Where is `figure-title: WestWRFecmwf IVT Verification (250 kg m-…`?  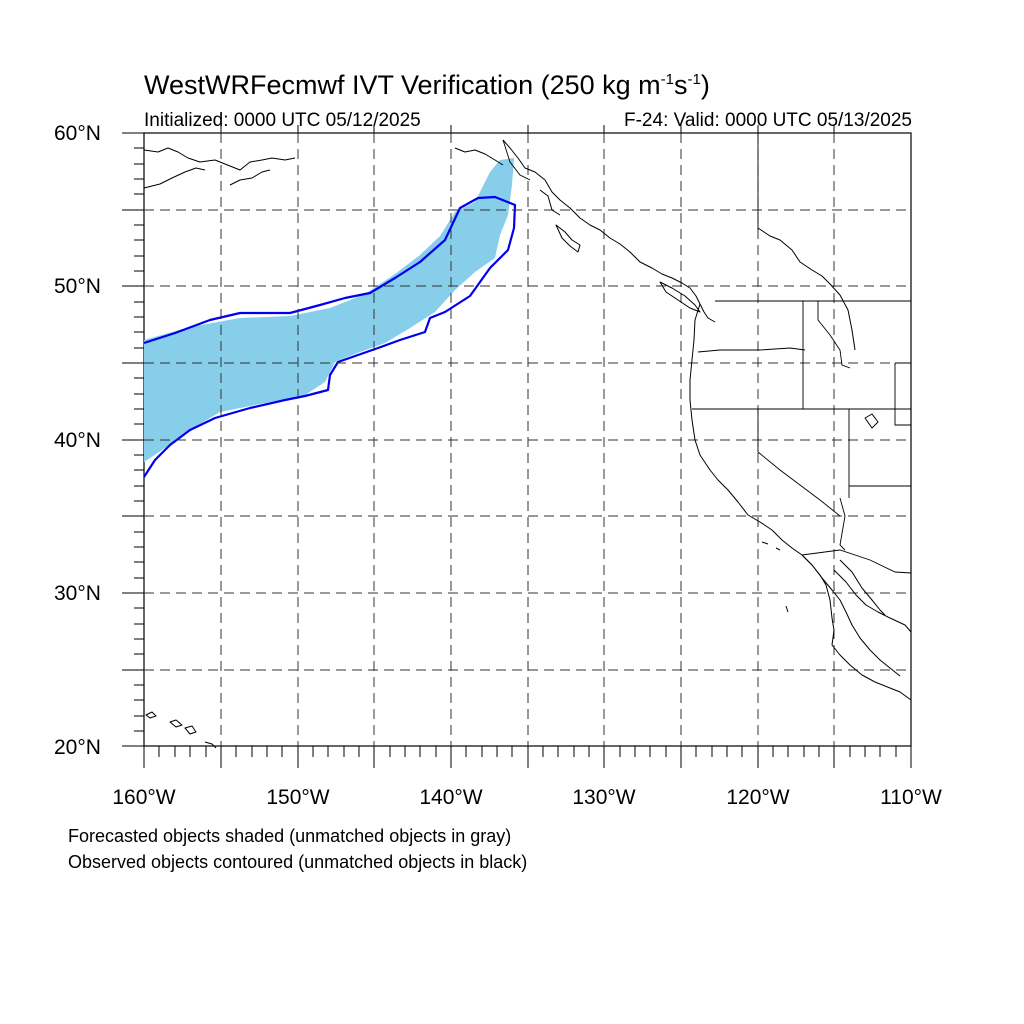
figure-title: WestWRFecmwf IVT Verification (250 kg m-… is located at coordinates (427, 85).